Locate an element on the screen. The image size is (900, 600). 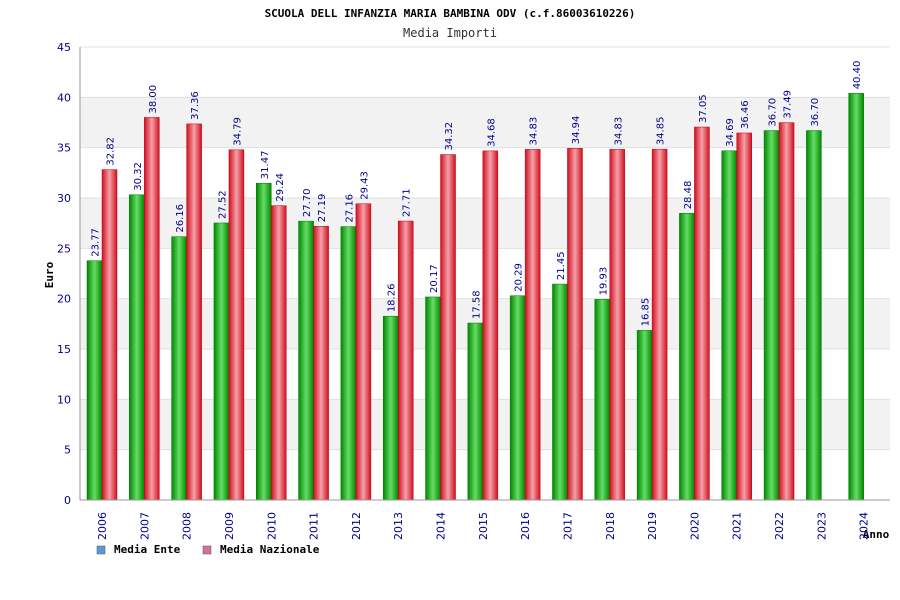
bar-media-nazionale-2010 is located at coordinates (279, 353).